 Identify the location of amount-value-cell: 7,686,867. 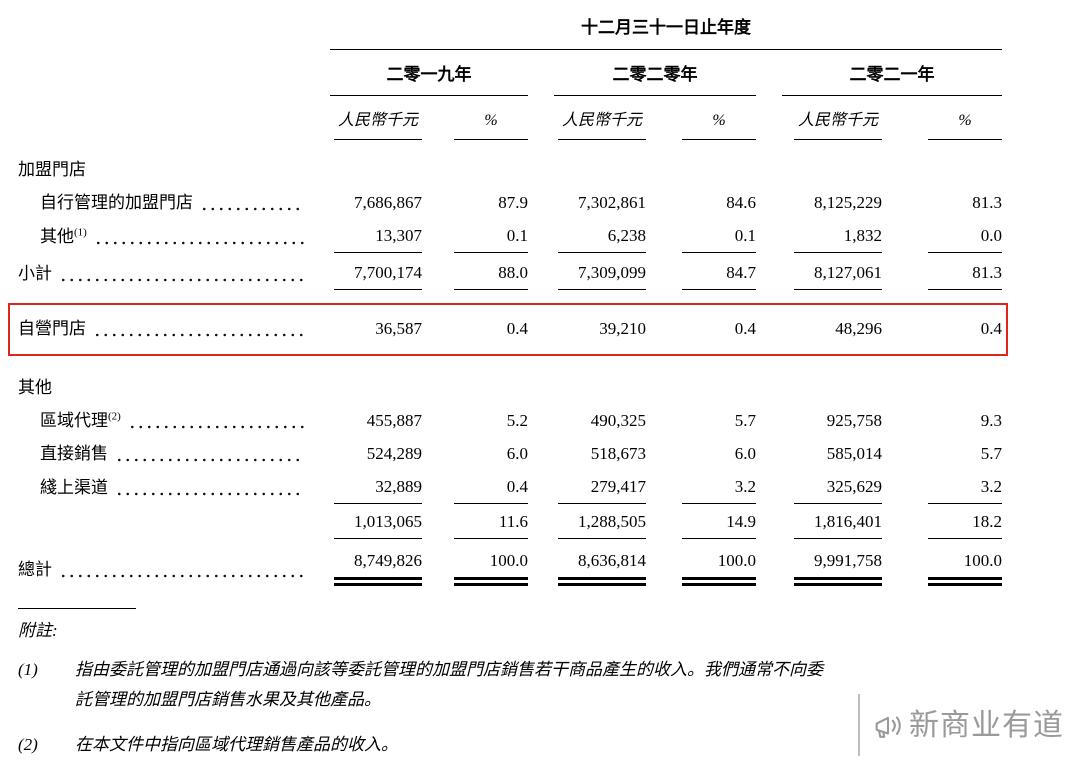
(376, 205).